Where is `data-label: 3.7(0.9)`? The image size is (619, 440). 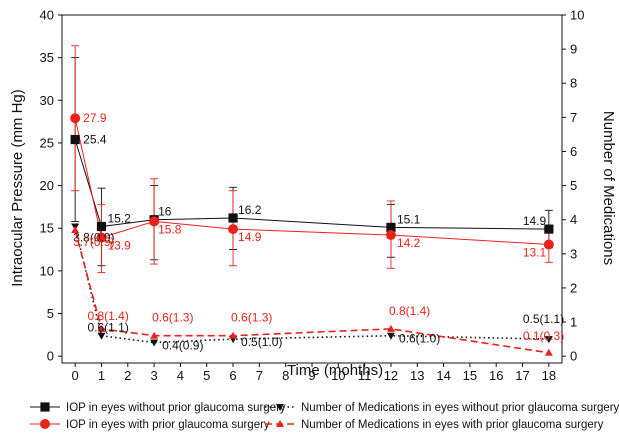 data-label: 3.7(0.9) is located at coordinates (93, 242).